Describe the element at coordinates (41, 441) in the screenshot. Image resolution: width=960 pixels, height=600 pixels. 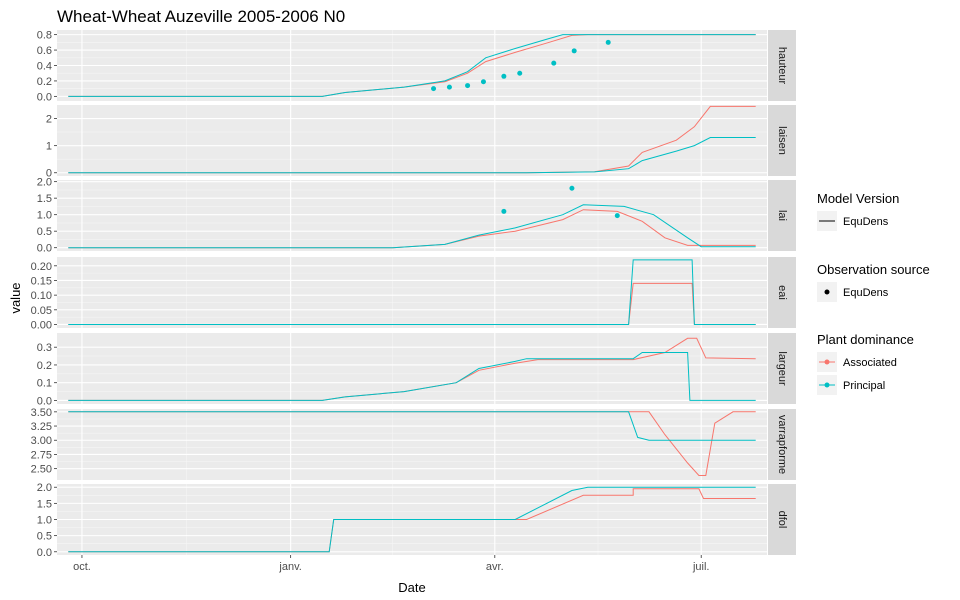
I see `y-tick-label: 3.00` at that location.